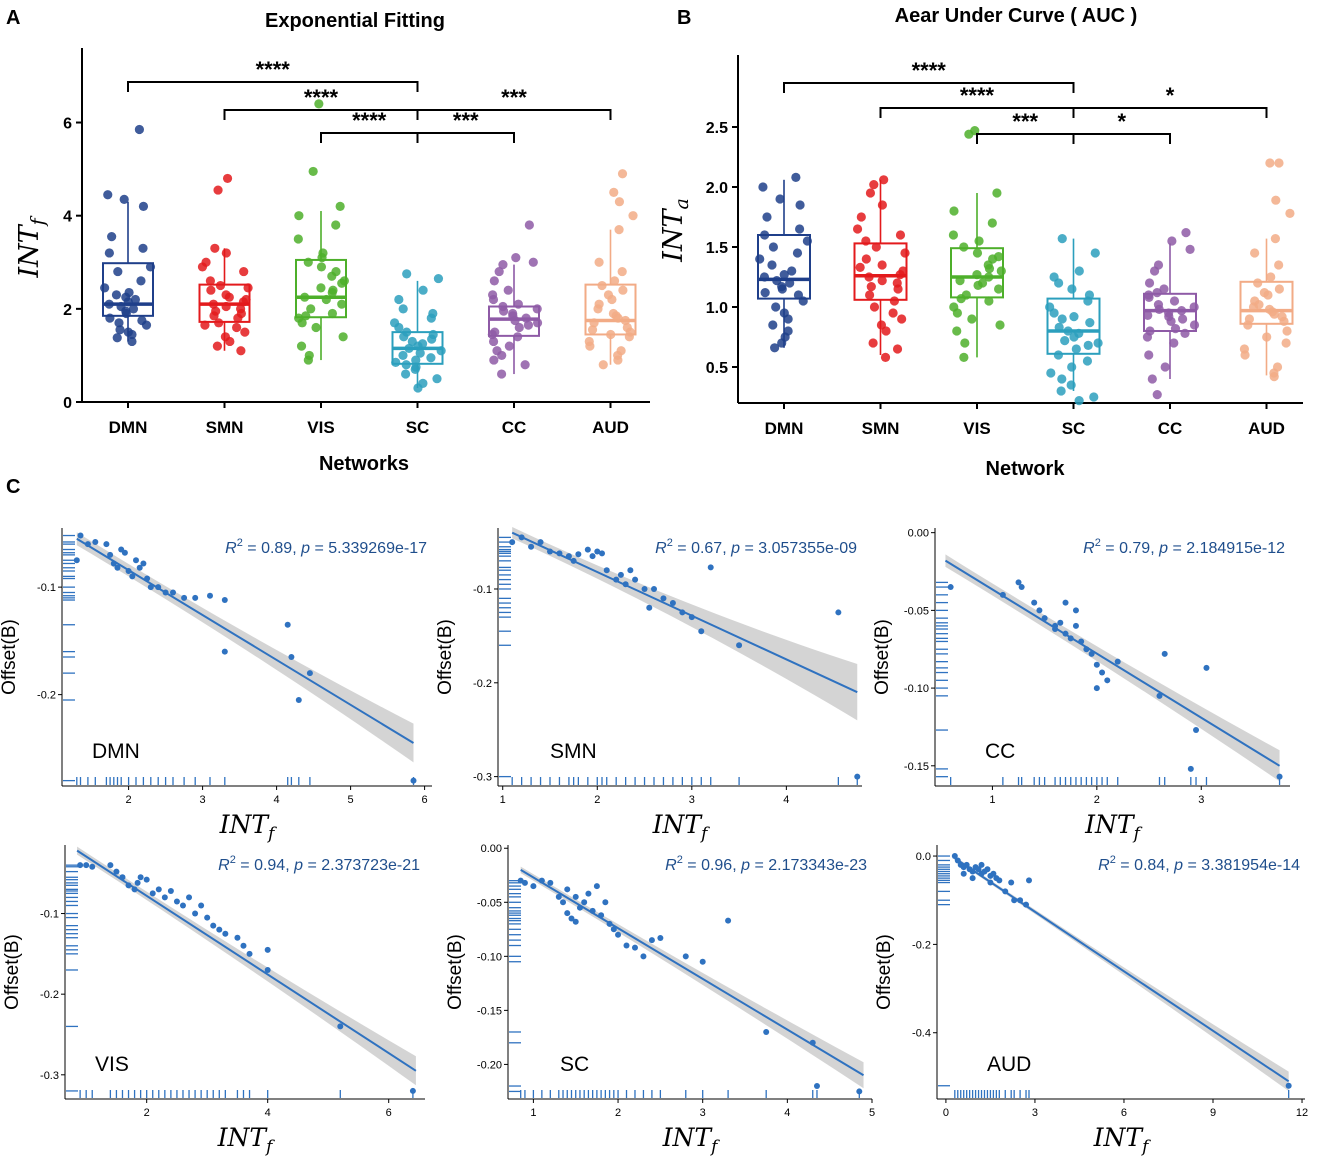 This screenshot has height=1162, width=1325. What do you see at coordinates (203, 800) in the screenshot?
I see `x-tick-label: 3` at bounding box center [203, 800].